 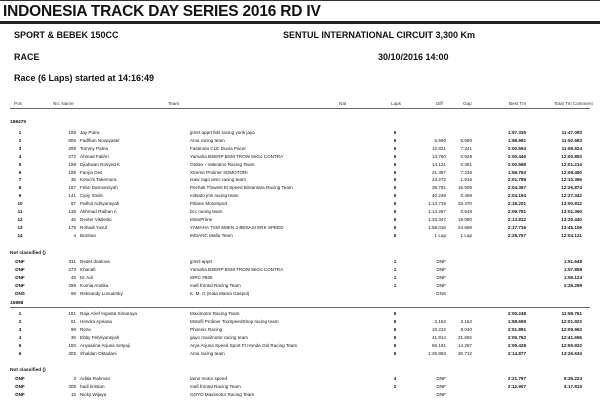 What do you see at coordinates (466, 148) in the screenshot?
I see `cell-gap: 7.241` at bounding box center [466, 148].